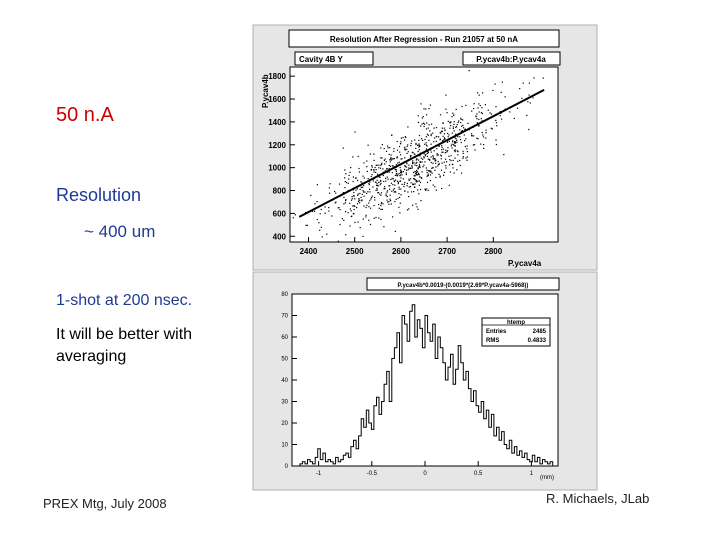 The image size is (720, 540). What do you see at coordinates (492, 341) in the screenshot?
I see `stats-rms-label: RMS` at bounding box center [492, 341].